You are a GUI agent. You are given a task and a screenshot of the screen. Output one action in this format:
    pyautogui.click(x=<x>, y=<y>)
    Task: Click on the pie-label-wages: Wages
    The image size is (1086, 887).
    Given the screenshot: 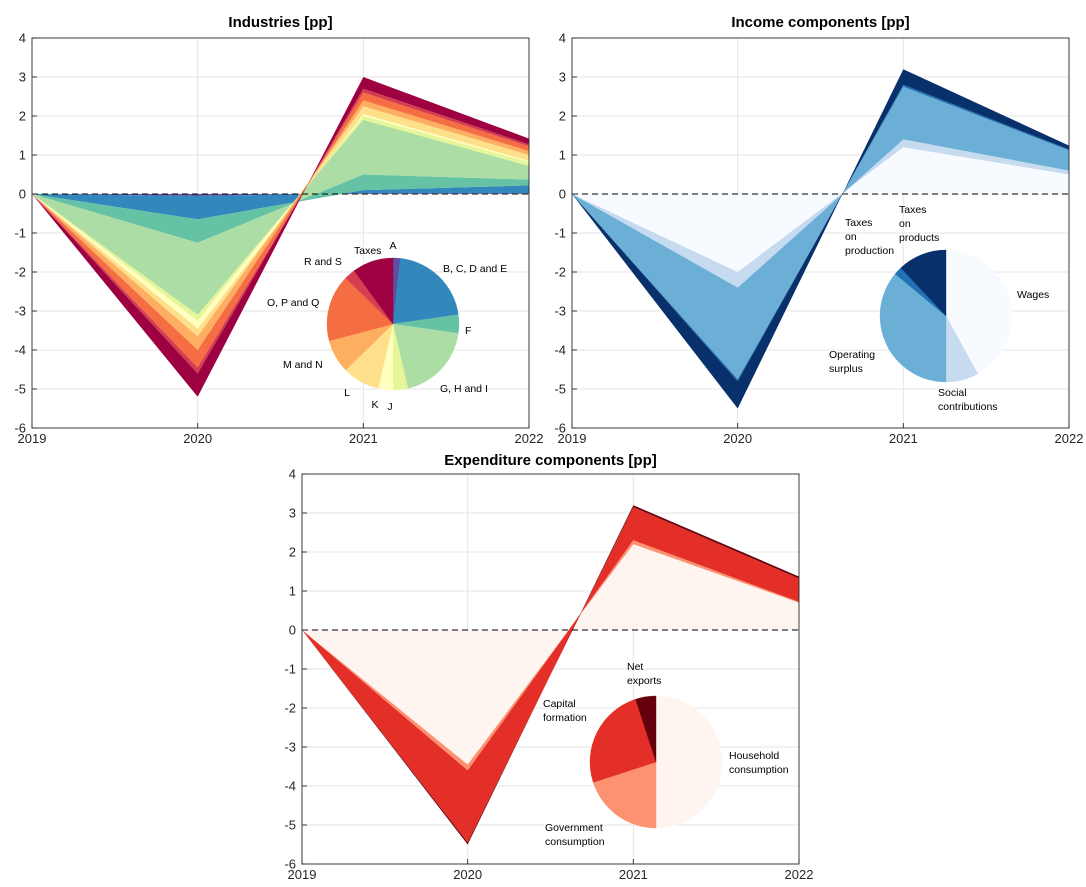 What is the action you would take?
    pyautogui.click(x=1033, y=295)
    